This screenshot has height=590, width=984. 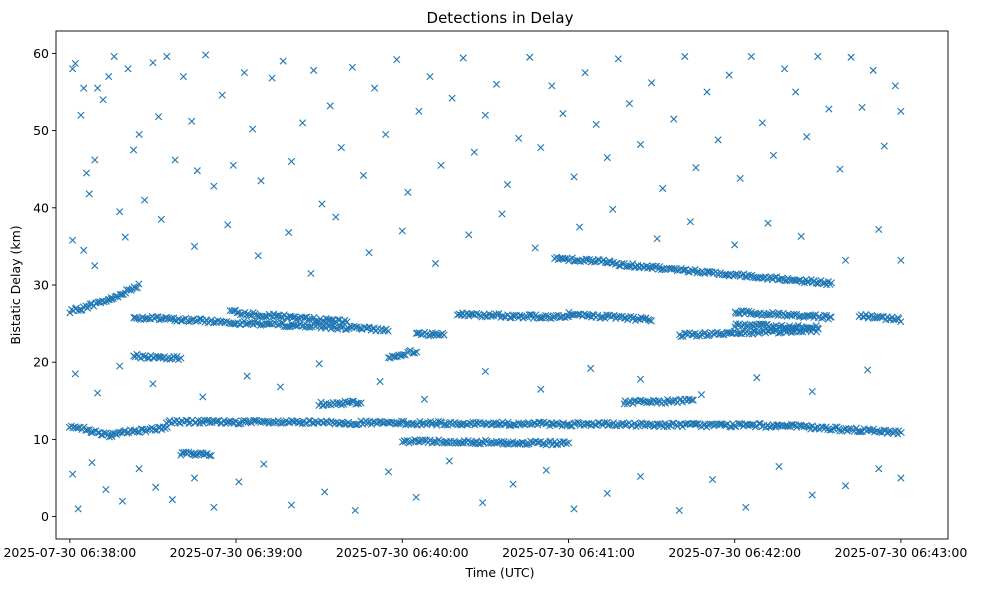 I want to click on y-tick-label: 30, so click(x=41, y=285).